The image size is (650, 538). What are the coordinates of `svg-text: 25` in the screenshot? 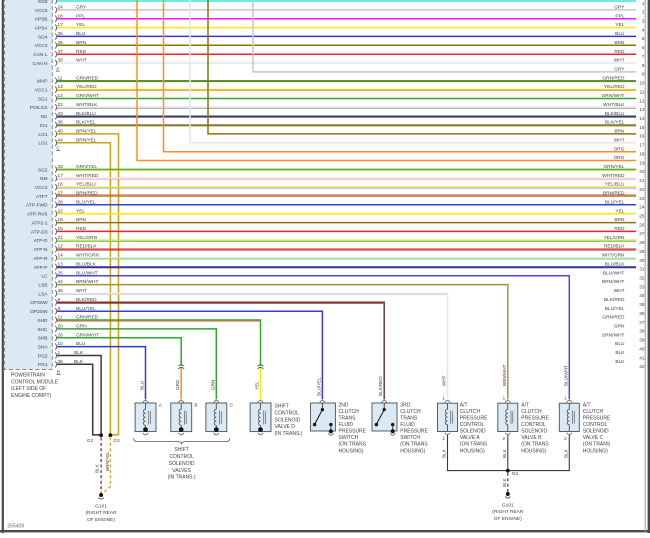 It's located at (642, 216).